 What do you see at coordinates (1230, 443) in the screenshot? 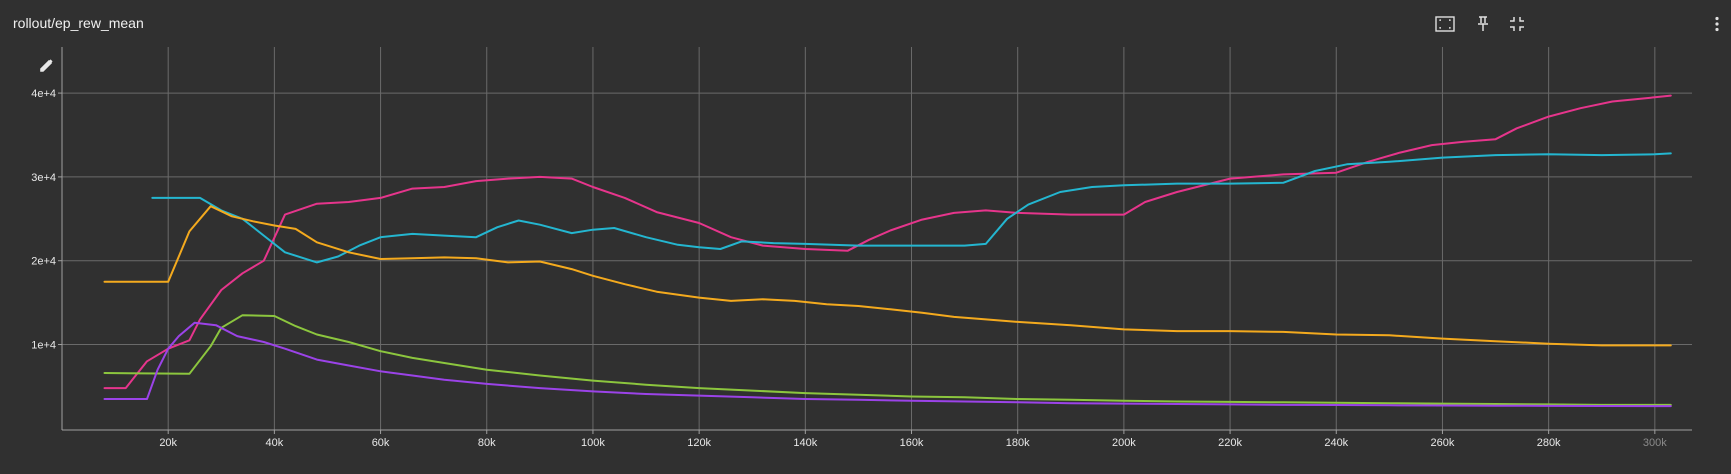
I see `x-tick-label: 220k` at bounding box center [1230, 443].